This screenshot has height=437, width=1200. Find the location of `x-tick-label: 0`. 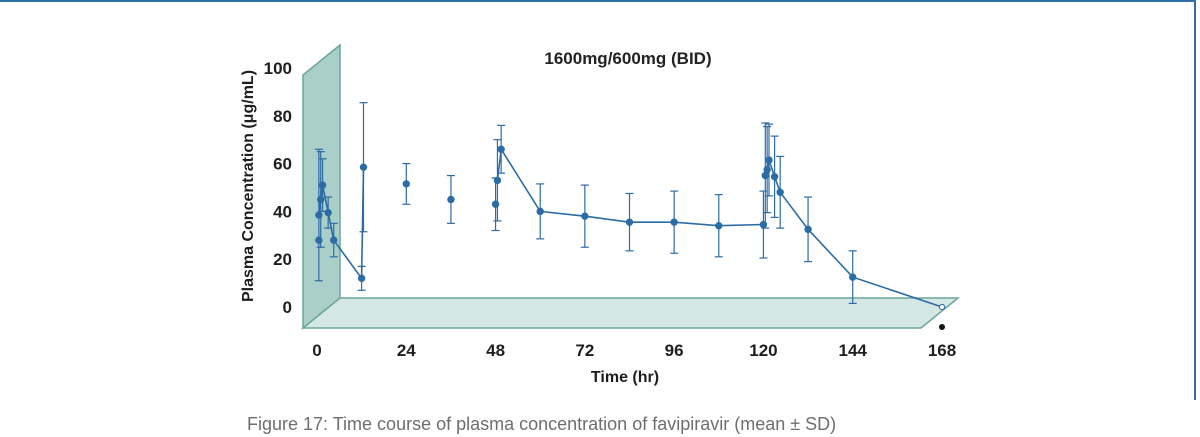

x-tick-label: 0 is located at coordinates (316, 350).